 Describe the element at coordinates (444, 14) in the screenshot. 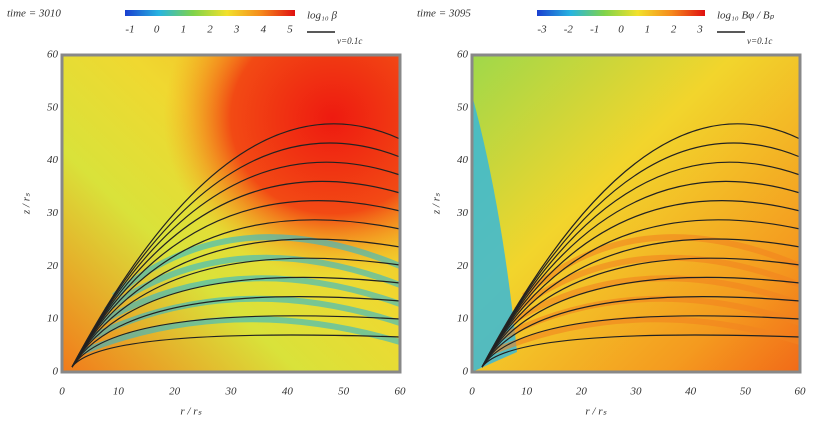

I see `time-label: time = 3095` at that location.